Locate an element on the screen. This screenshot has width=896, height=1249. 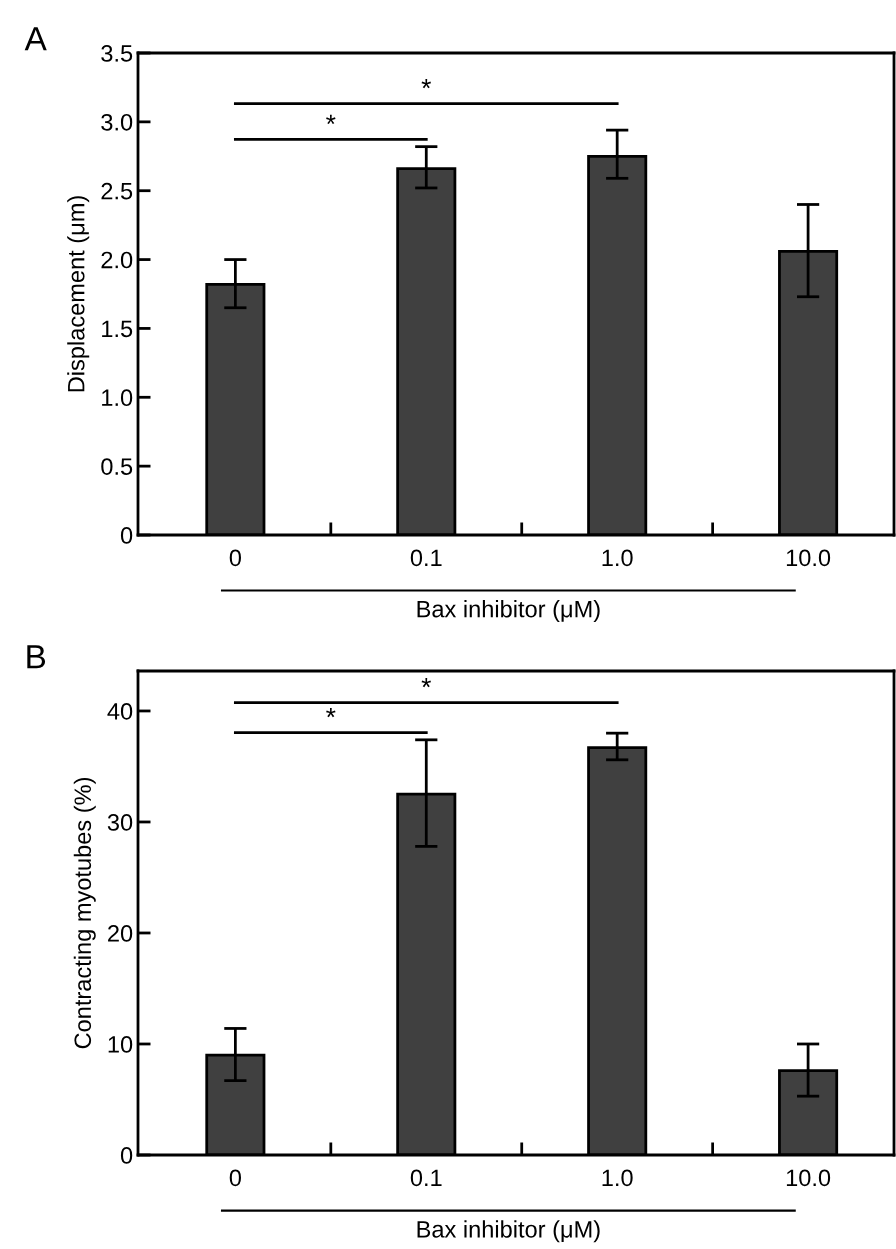
y-tick-label: 0.5 is located at coordinates (117, 466).